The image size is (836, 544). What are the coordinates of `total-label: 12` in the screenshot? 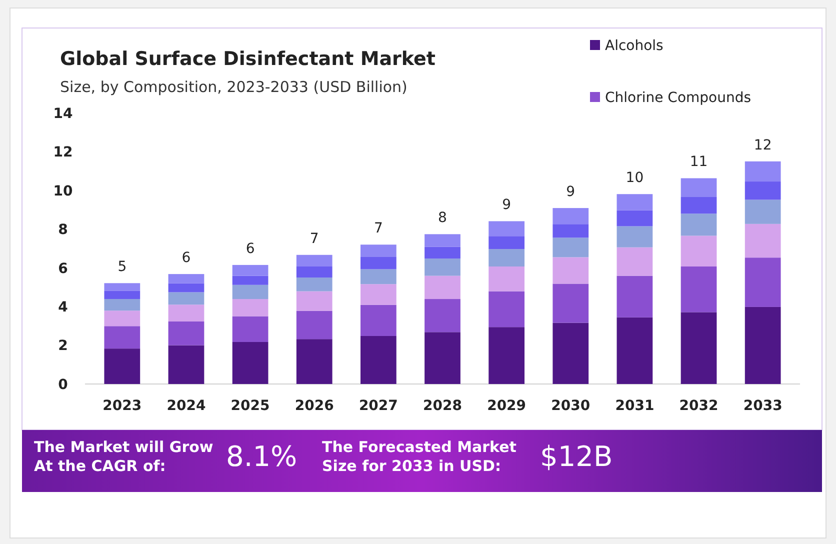 It's located at (763, 145).